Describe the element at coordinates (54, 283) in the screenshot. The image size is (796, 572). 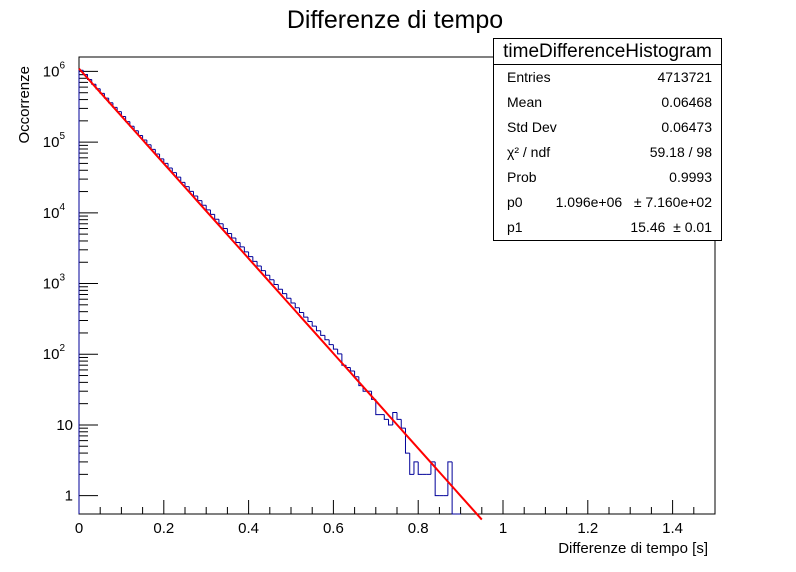
I see `y-tick-label: 10³` at that location.